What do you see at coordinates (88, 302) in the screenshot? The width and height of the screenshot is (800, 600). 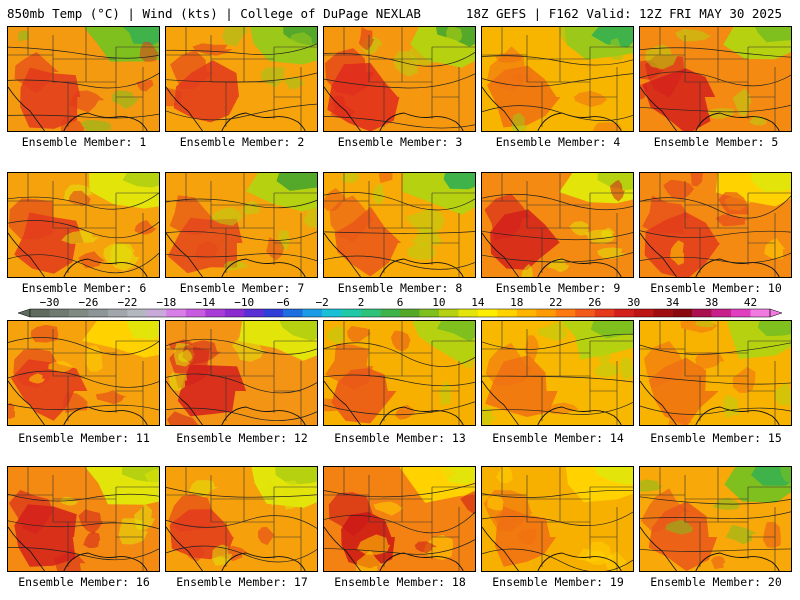 I see `colorbar-tick-label: −26` at bounding box center [88, 302].